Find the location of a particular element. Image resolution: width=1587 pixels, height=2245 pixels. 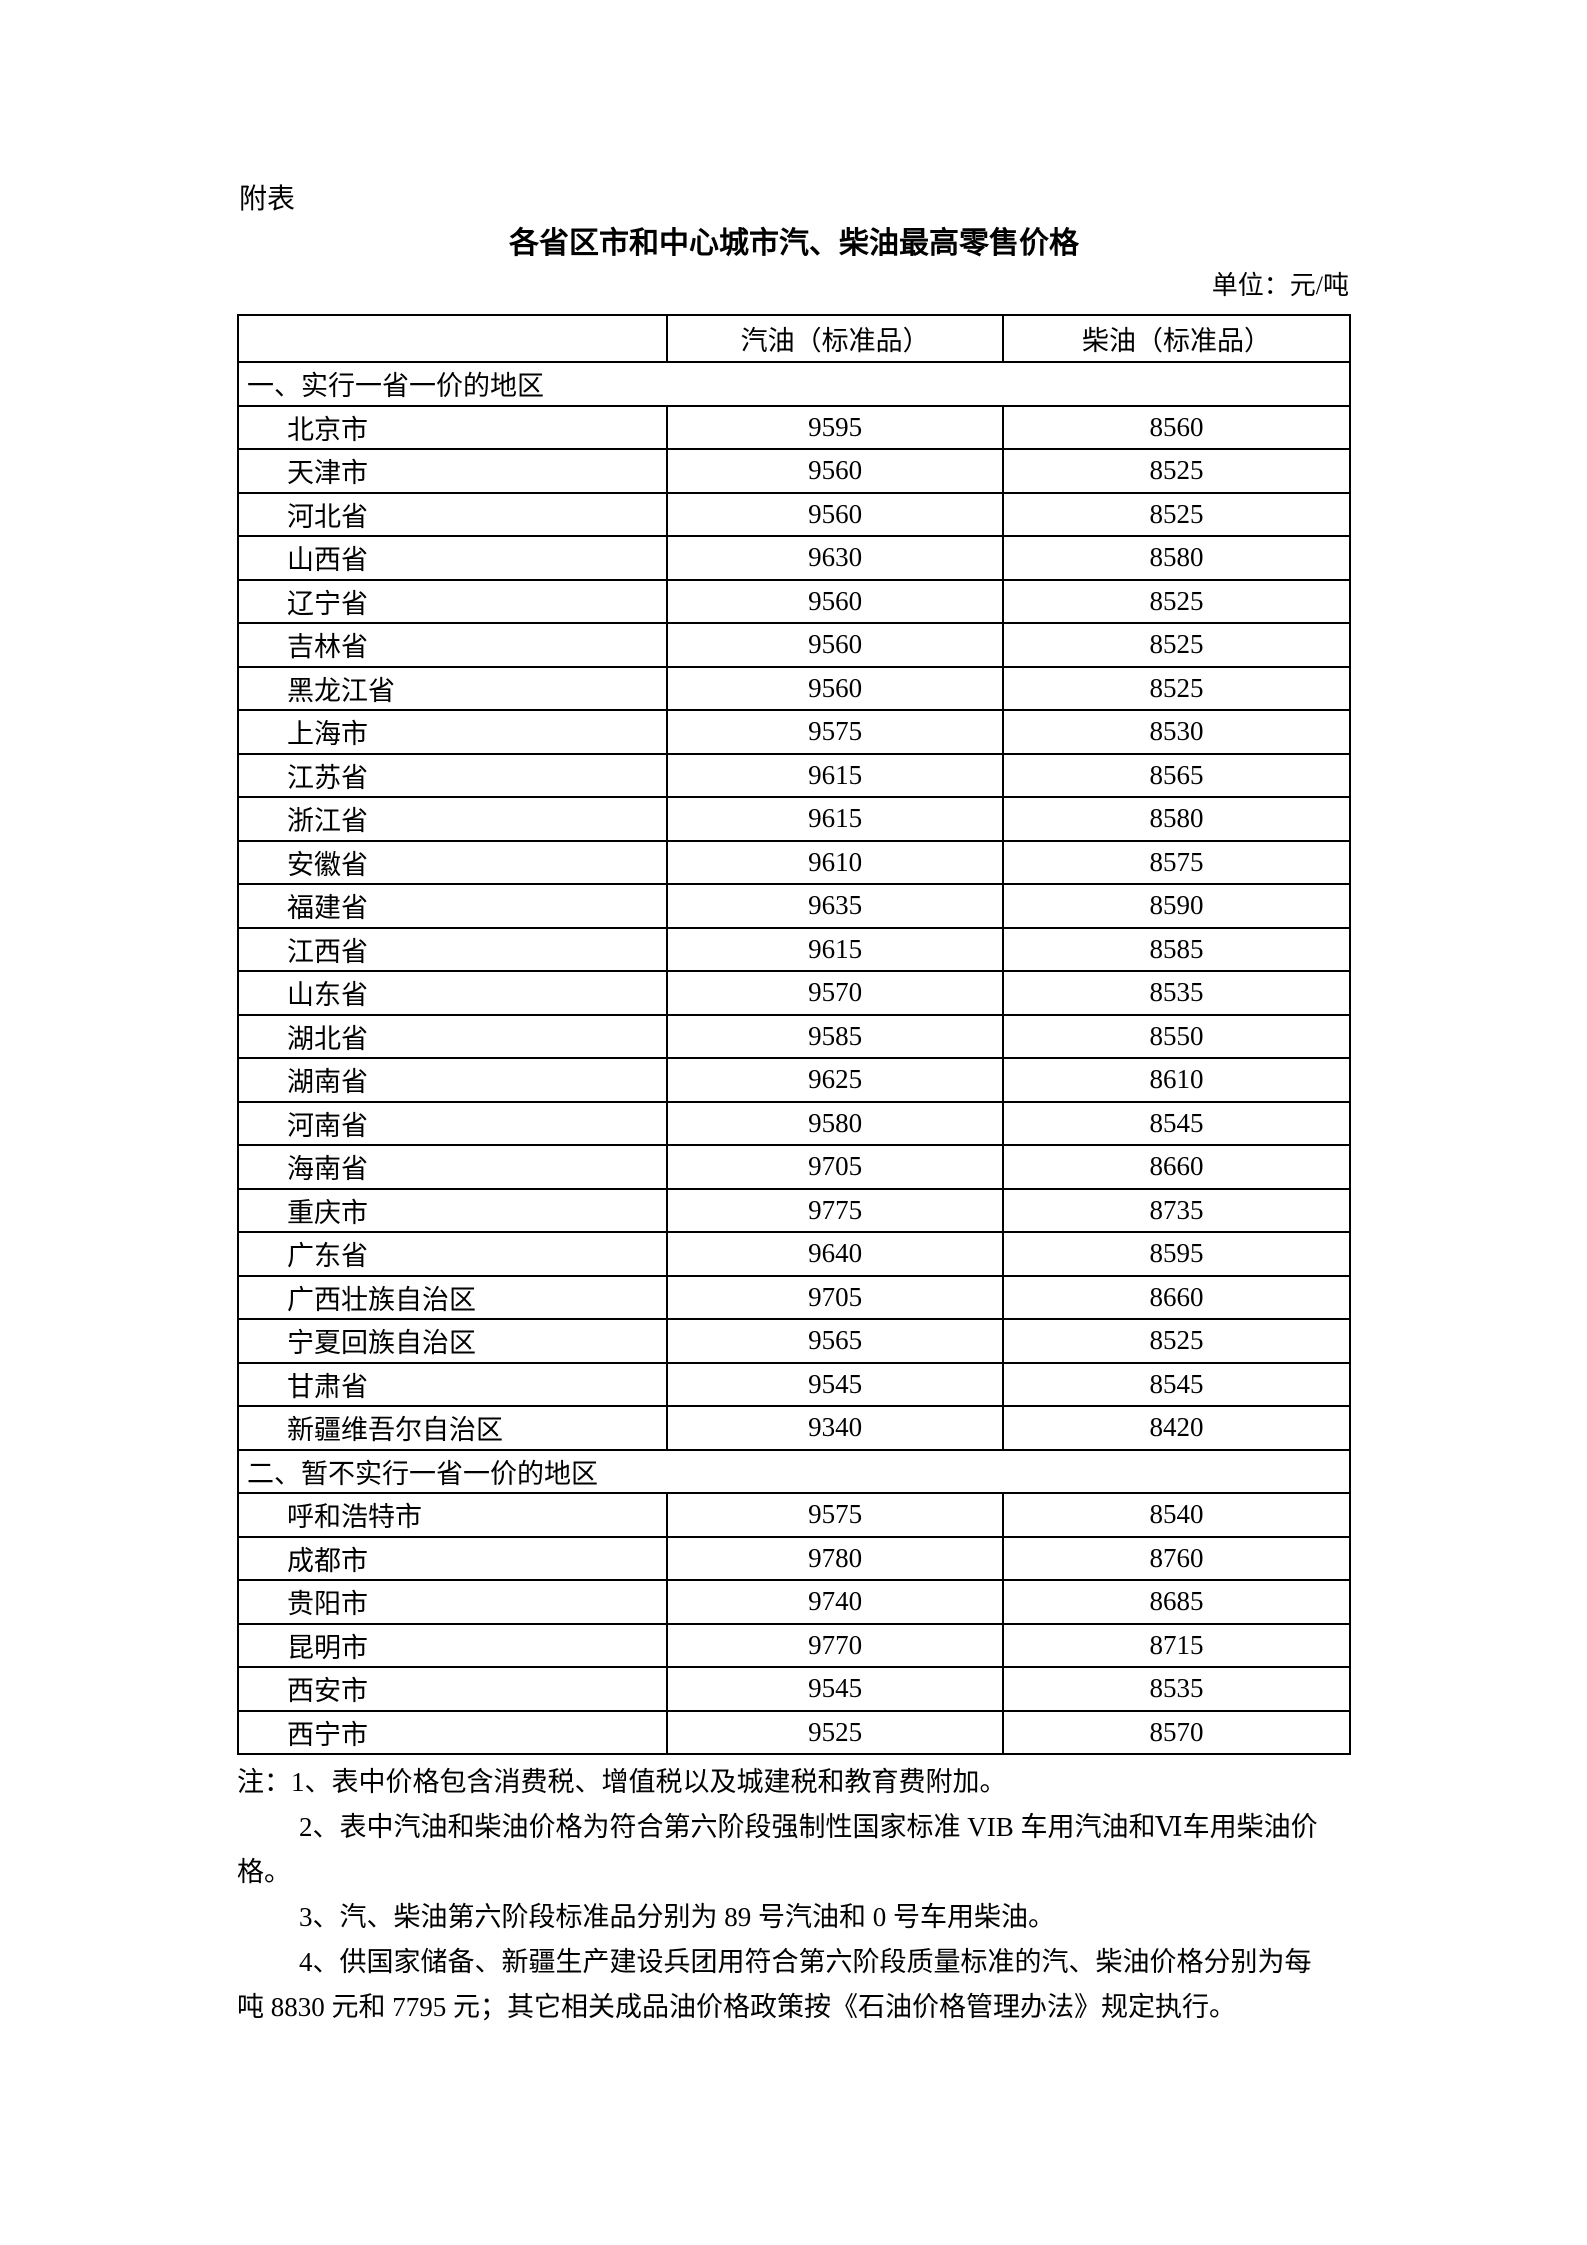

gasoline-price: 9610 is located at coordinates (835, 862).